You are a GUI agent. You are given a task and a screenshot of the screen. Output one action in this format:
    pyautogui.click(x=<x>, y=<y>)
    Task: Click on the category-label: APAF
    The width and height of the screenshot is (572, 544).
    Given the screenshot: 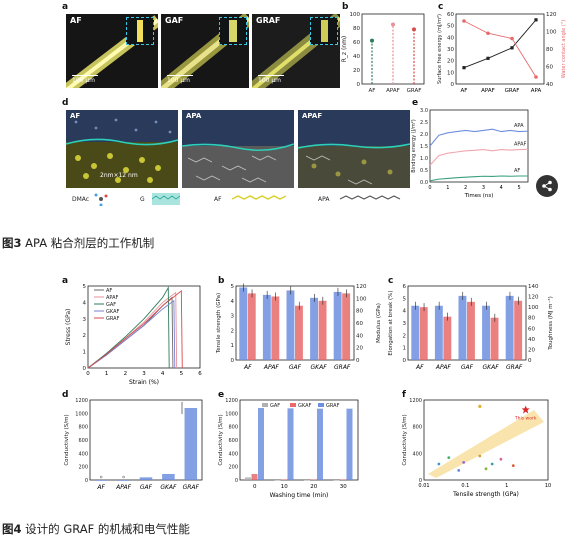 What is the action you would take?
    pyautogui.click(x=393, y=91)
    